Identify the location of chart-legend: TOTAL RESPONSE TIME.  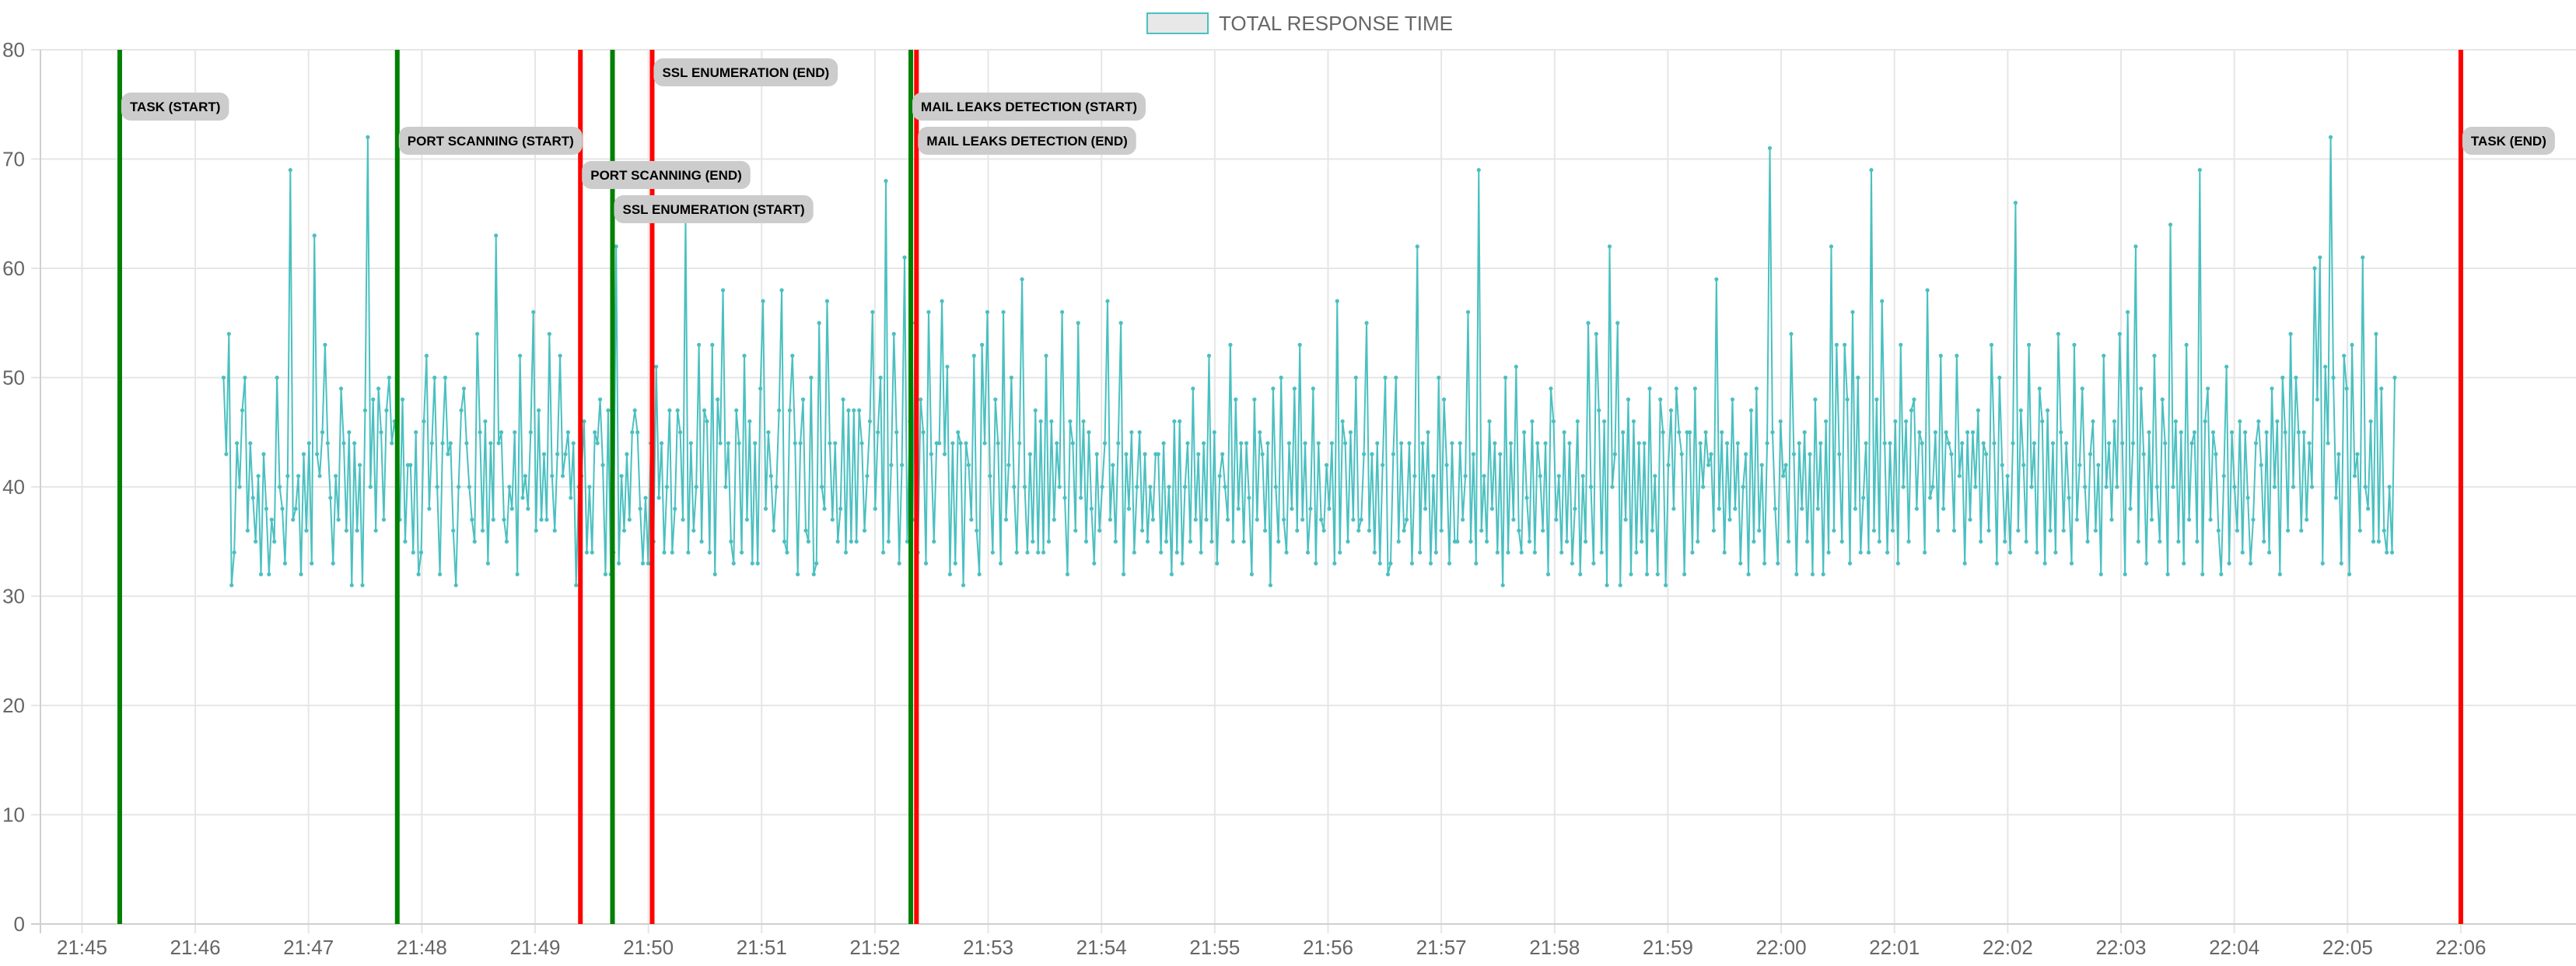
(1300, 23).